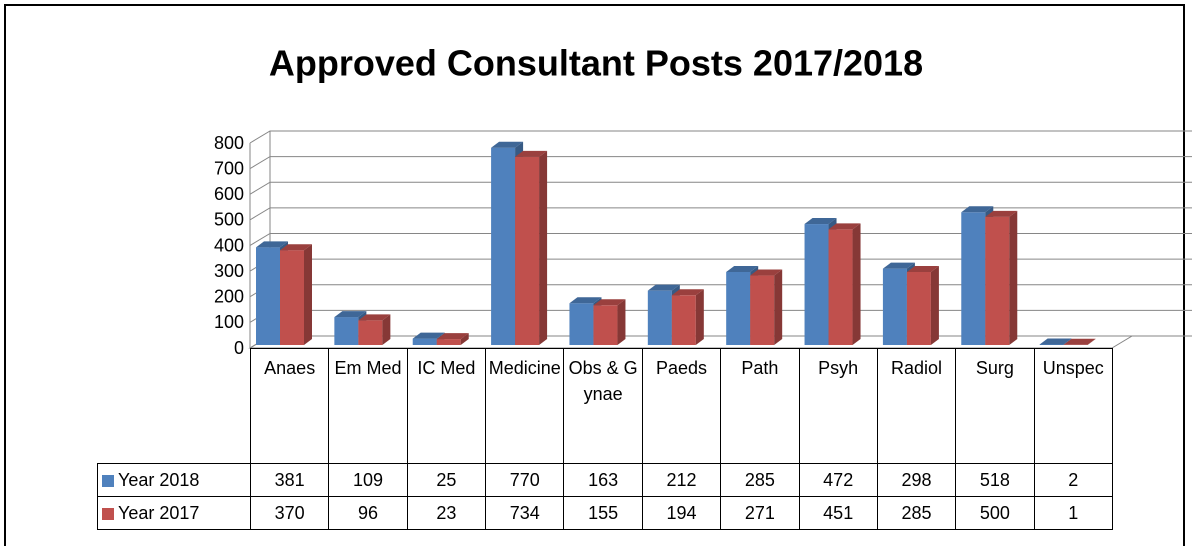 The width and height of the screenshot is (1193, 546). I want to click on table-value: 518, so click(995, 480).